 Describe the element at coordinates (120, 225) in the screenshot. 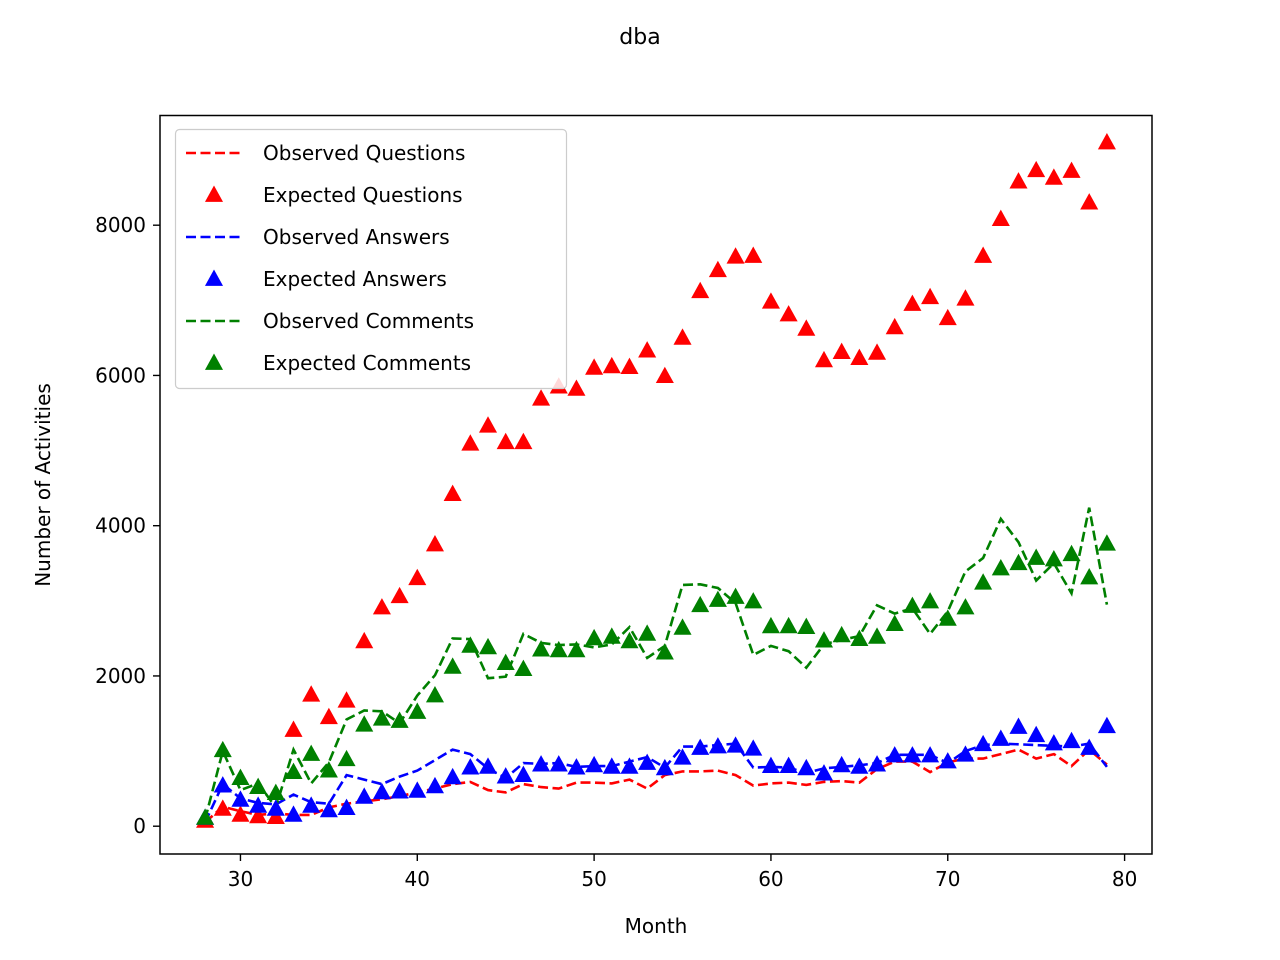

I see `y-tick-label: 8000` at that location.